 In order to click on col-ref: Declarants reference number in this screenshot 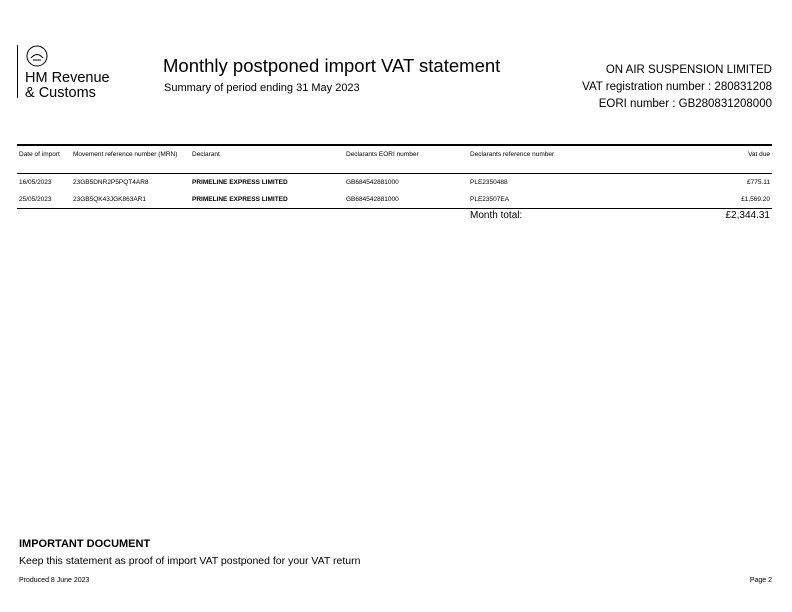, I will do `click(512, 154)`.